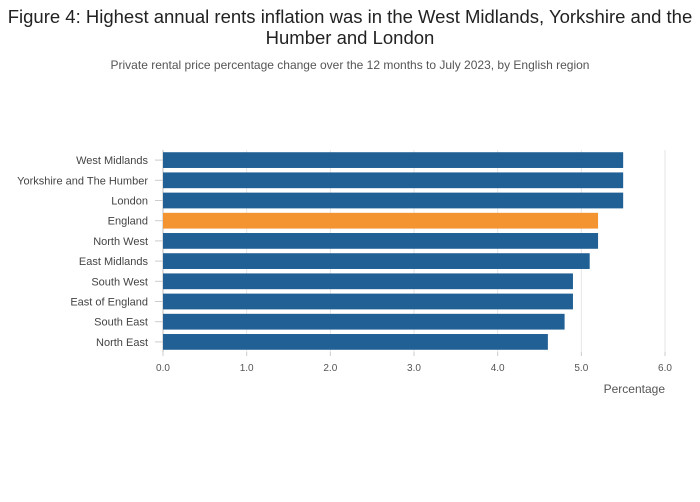 The image size is (700, 502). What do you see at coordinates (112, 161) in the screenshot?
I see `category-label: West Midlands` at bounding box center [112, 161].